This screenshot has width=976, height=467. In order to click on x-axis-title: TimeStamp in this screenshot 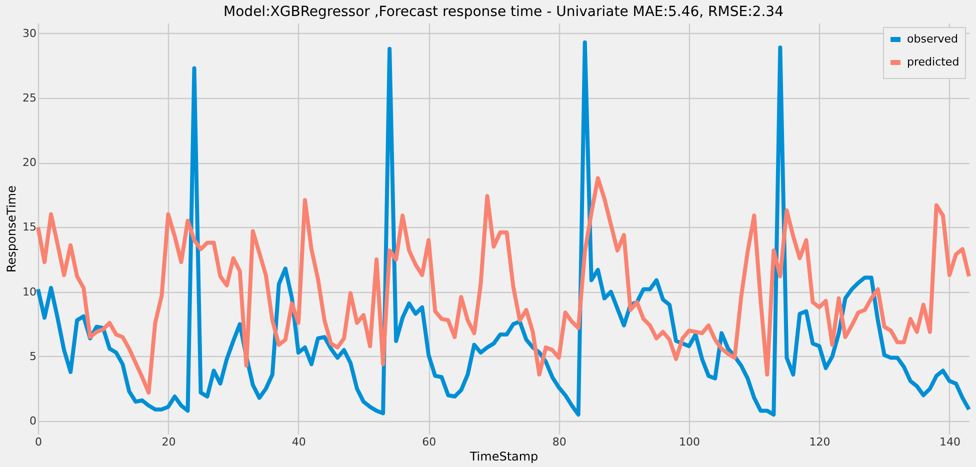, I will do `click(503, 457)`.